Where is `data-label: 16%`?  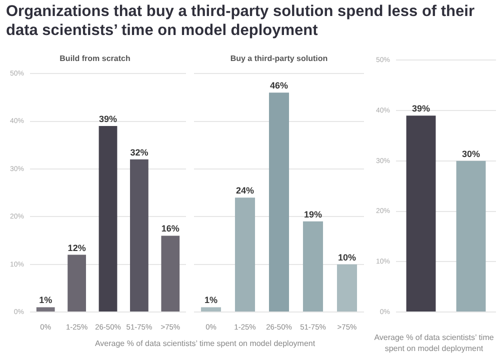
data-label: 16% is located at coordinates (170, 229).